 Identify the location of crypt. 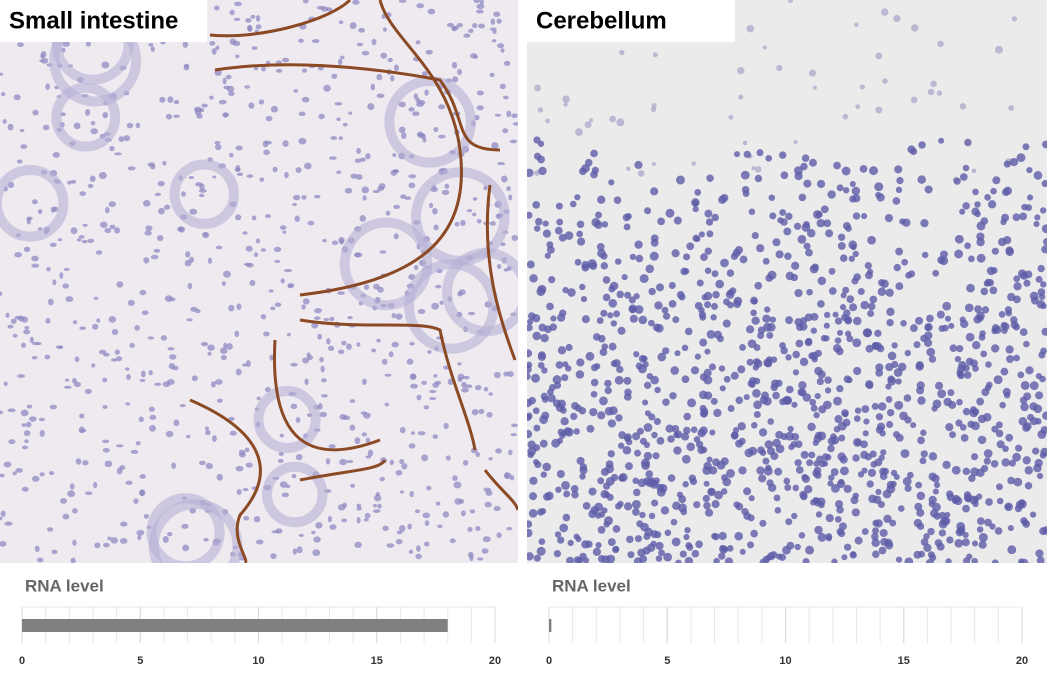
(34, 203).